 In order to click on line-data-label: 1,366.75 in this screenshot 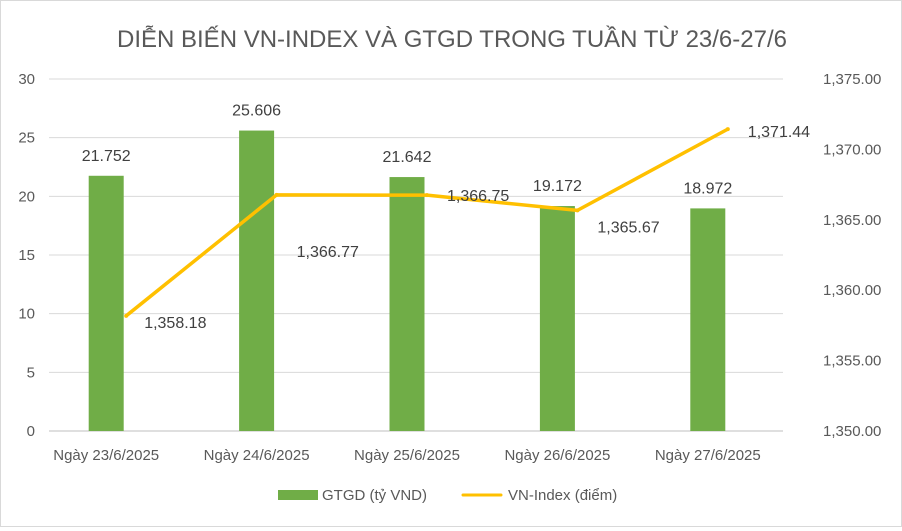, I will do `click(478, 196)`.